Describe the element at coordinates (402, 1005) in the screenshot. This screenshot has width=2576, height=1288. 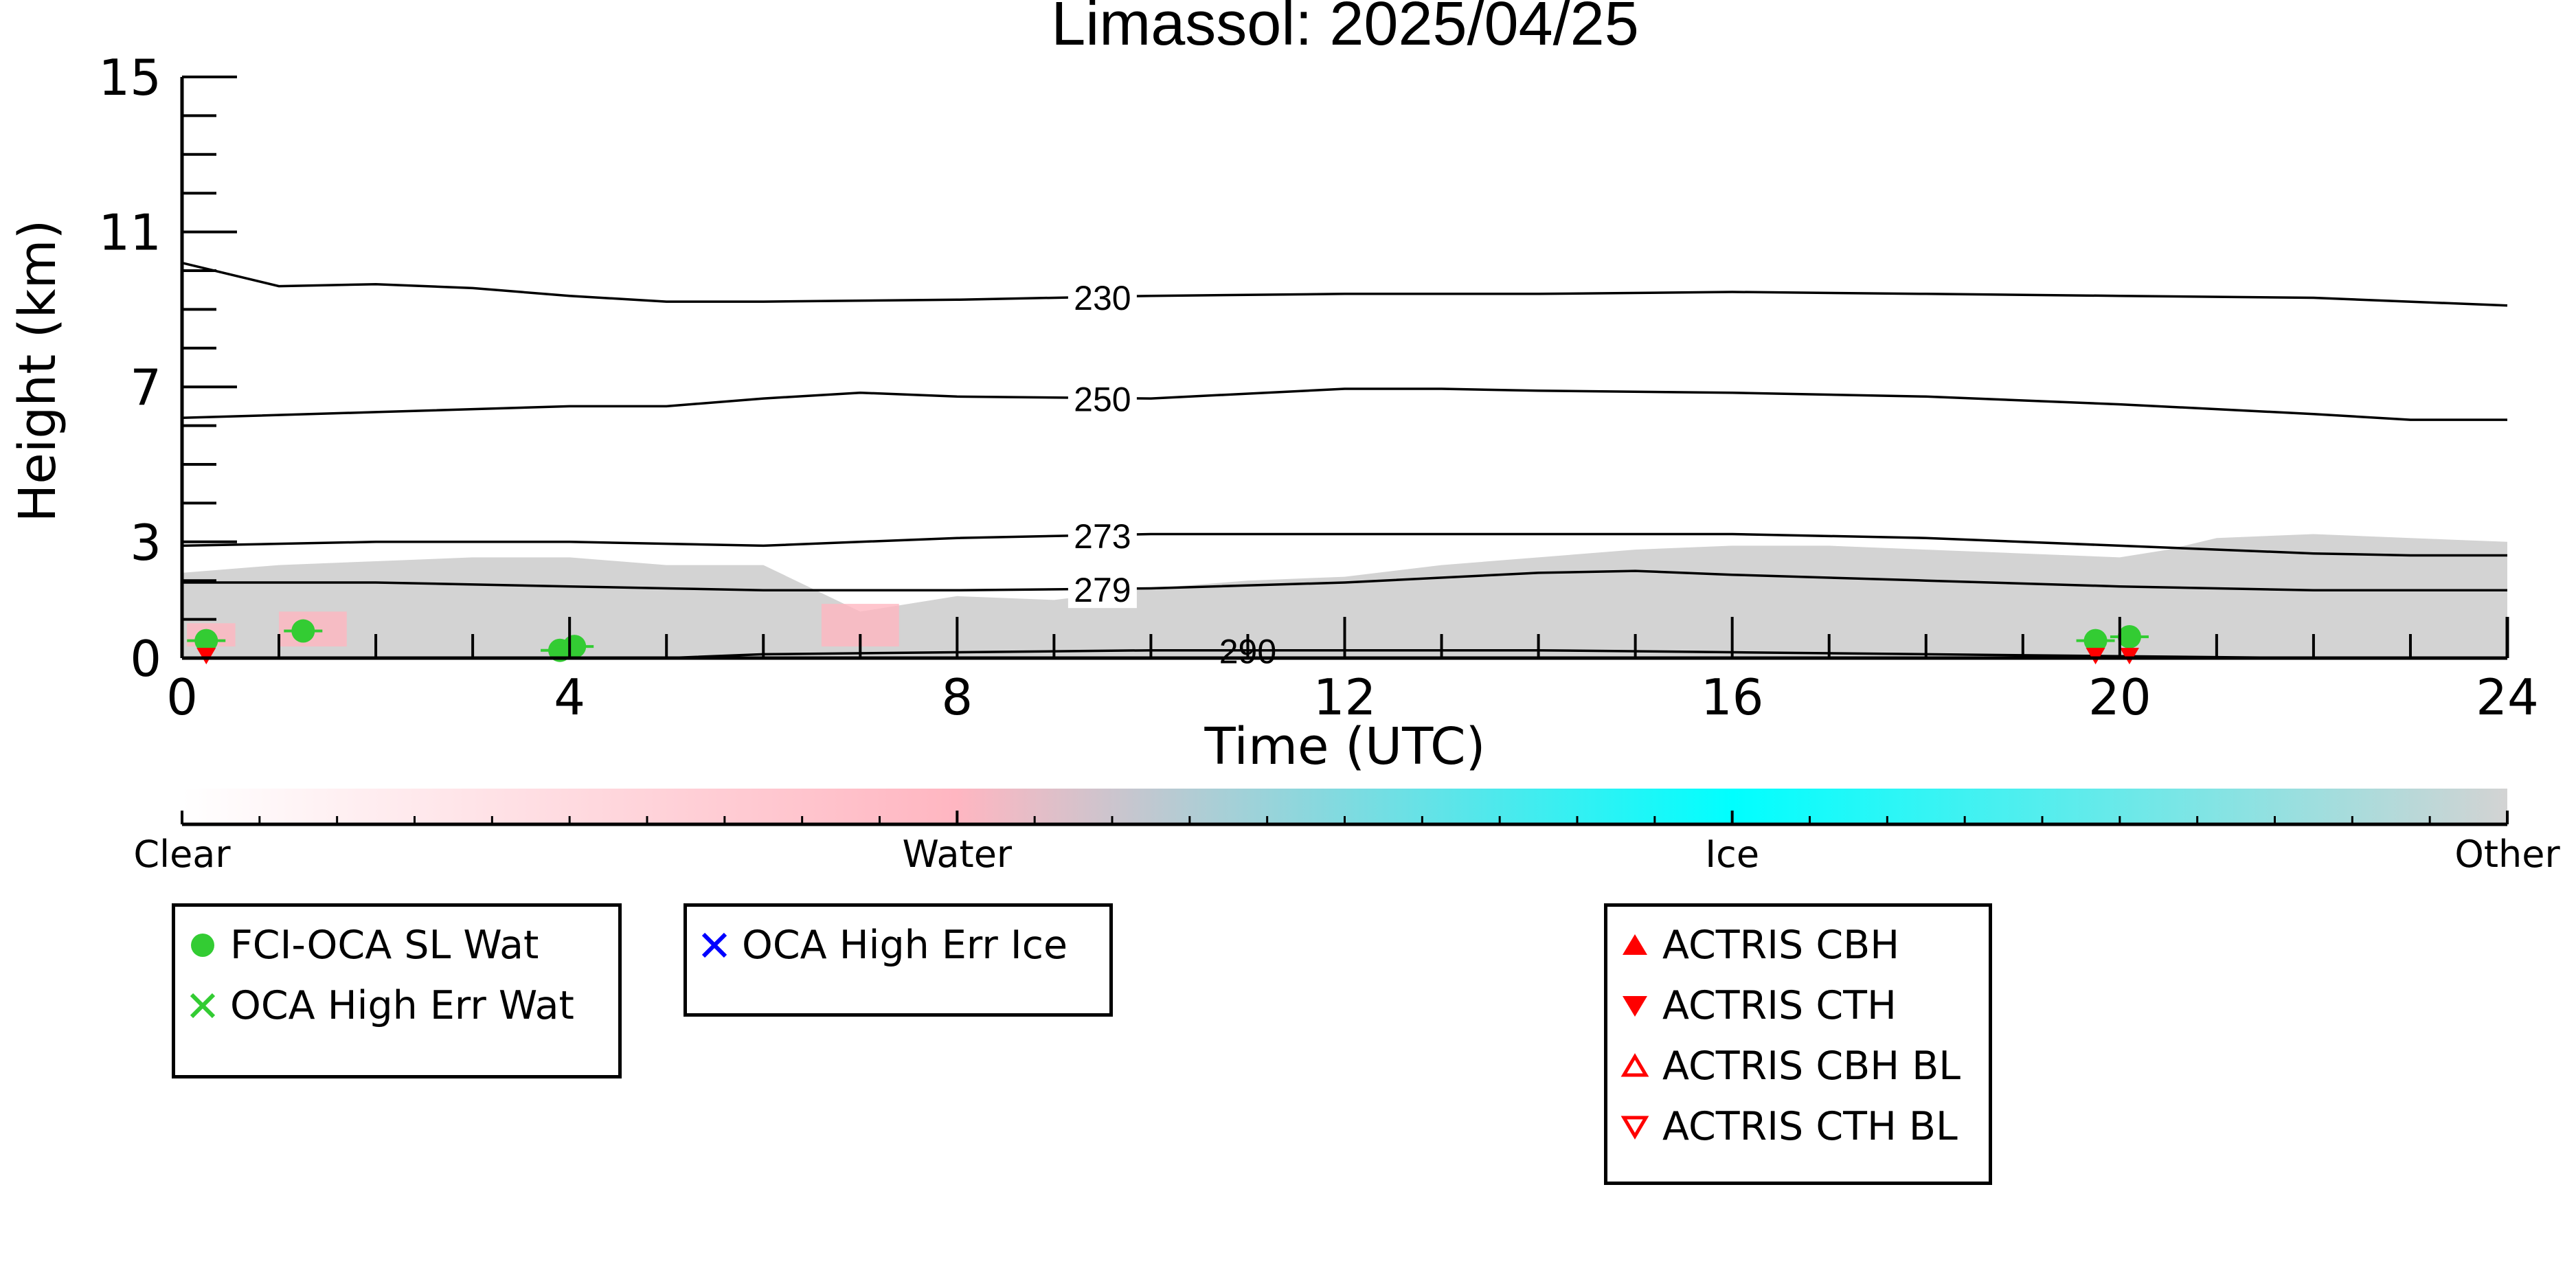
I see `legend-label: OCA High Err Wat` at that location.